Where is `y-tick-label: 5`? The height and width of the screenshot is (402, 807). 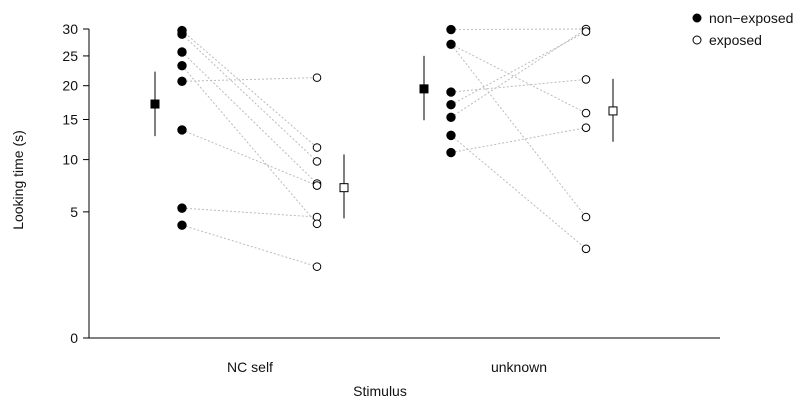 y-tick-label: 5 is located at coordinates (74, 212).